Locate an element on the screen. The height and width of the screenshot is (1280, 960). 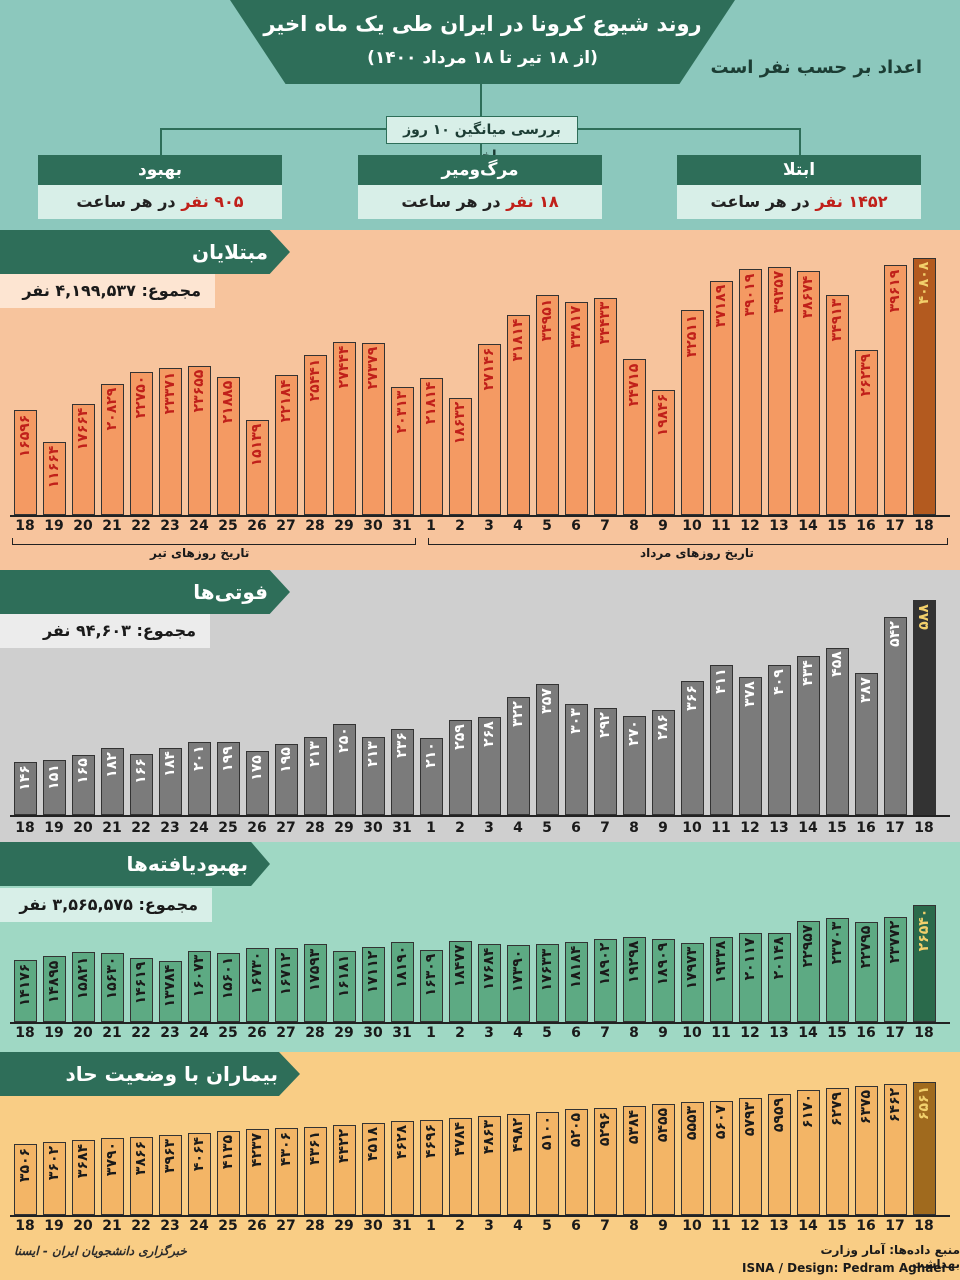
deaths-title: فوتی‌ها is located at coordinates (145, 592).